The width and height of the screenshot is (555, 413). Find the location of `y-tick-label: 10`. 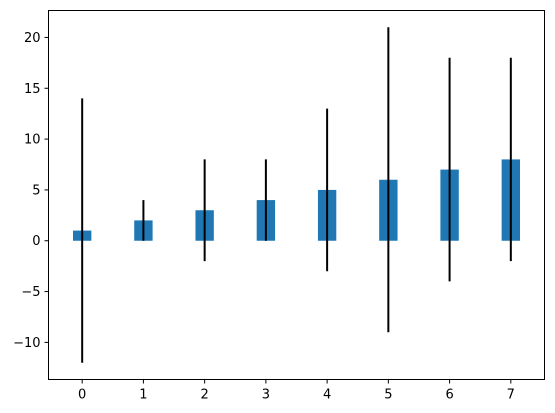

y-tick-label: 10 is located at coordinates (32, 140).